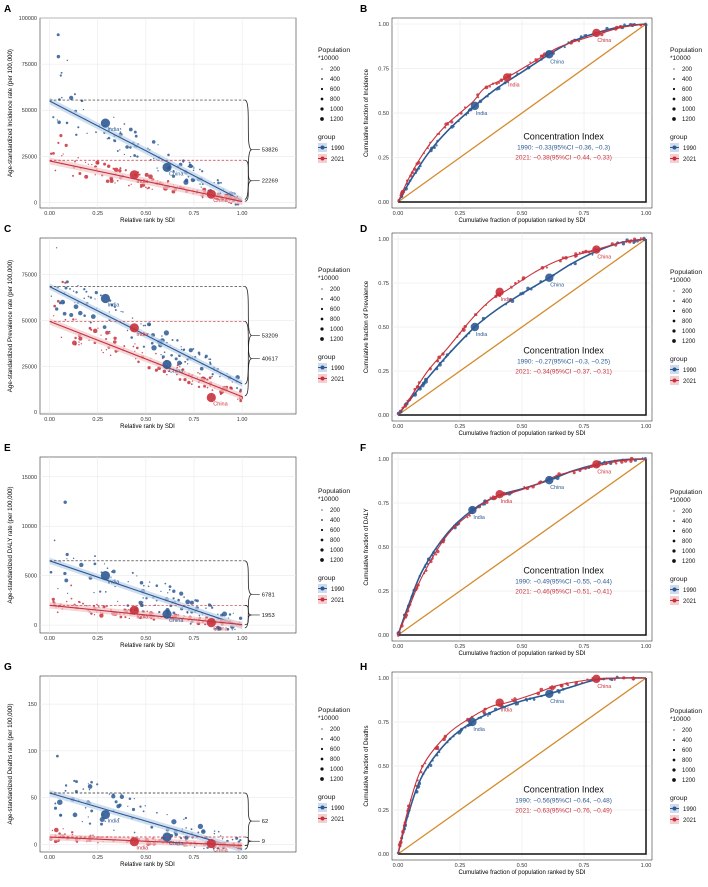 The height and width of the screenshot is (887, 708). I want to click on china-label: China, so click(604, 258).